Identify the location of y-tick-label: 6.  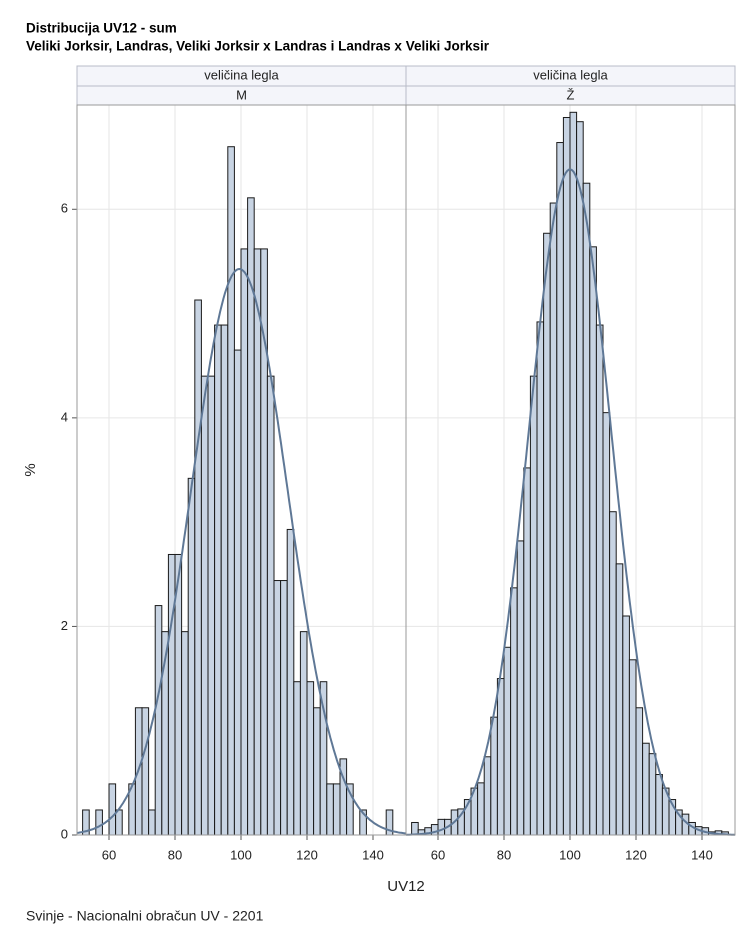
(64, 208).